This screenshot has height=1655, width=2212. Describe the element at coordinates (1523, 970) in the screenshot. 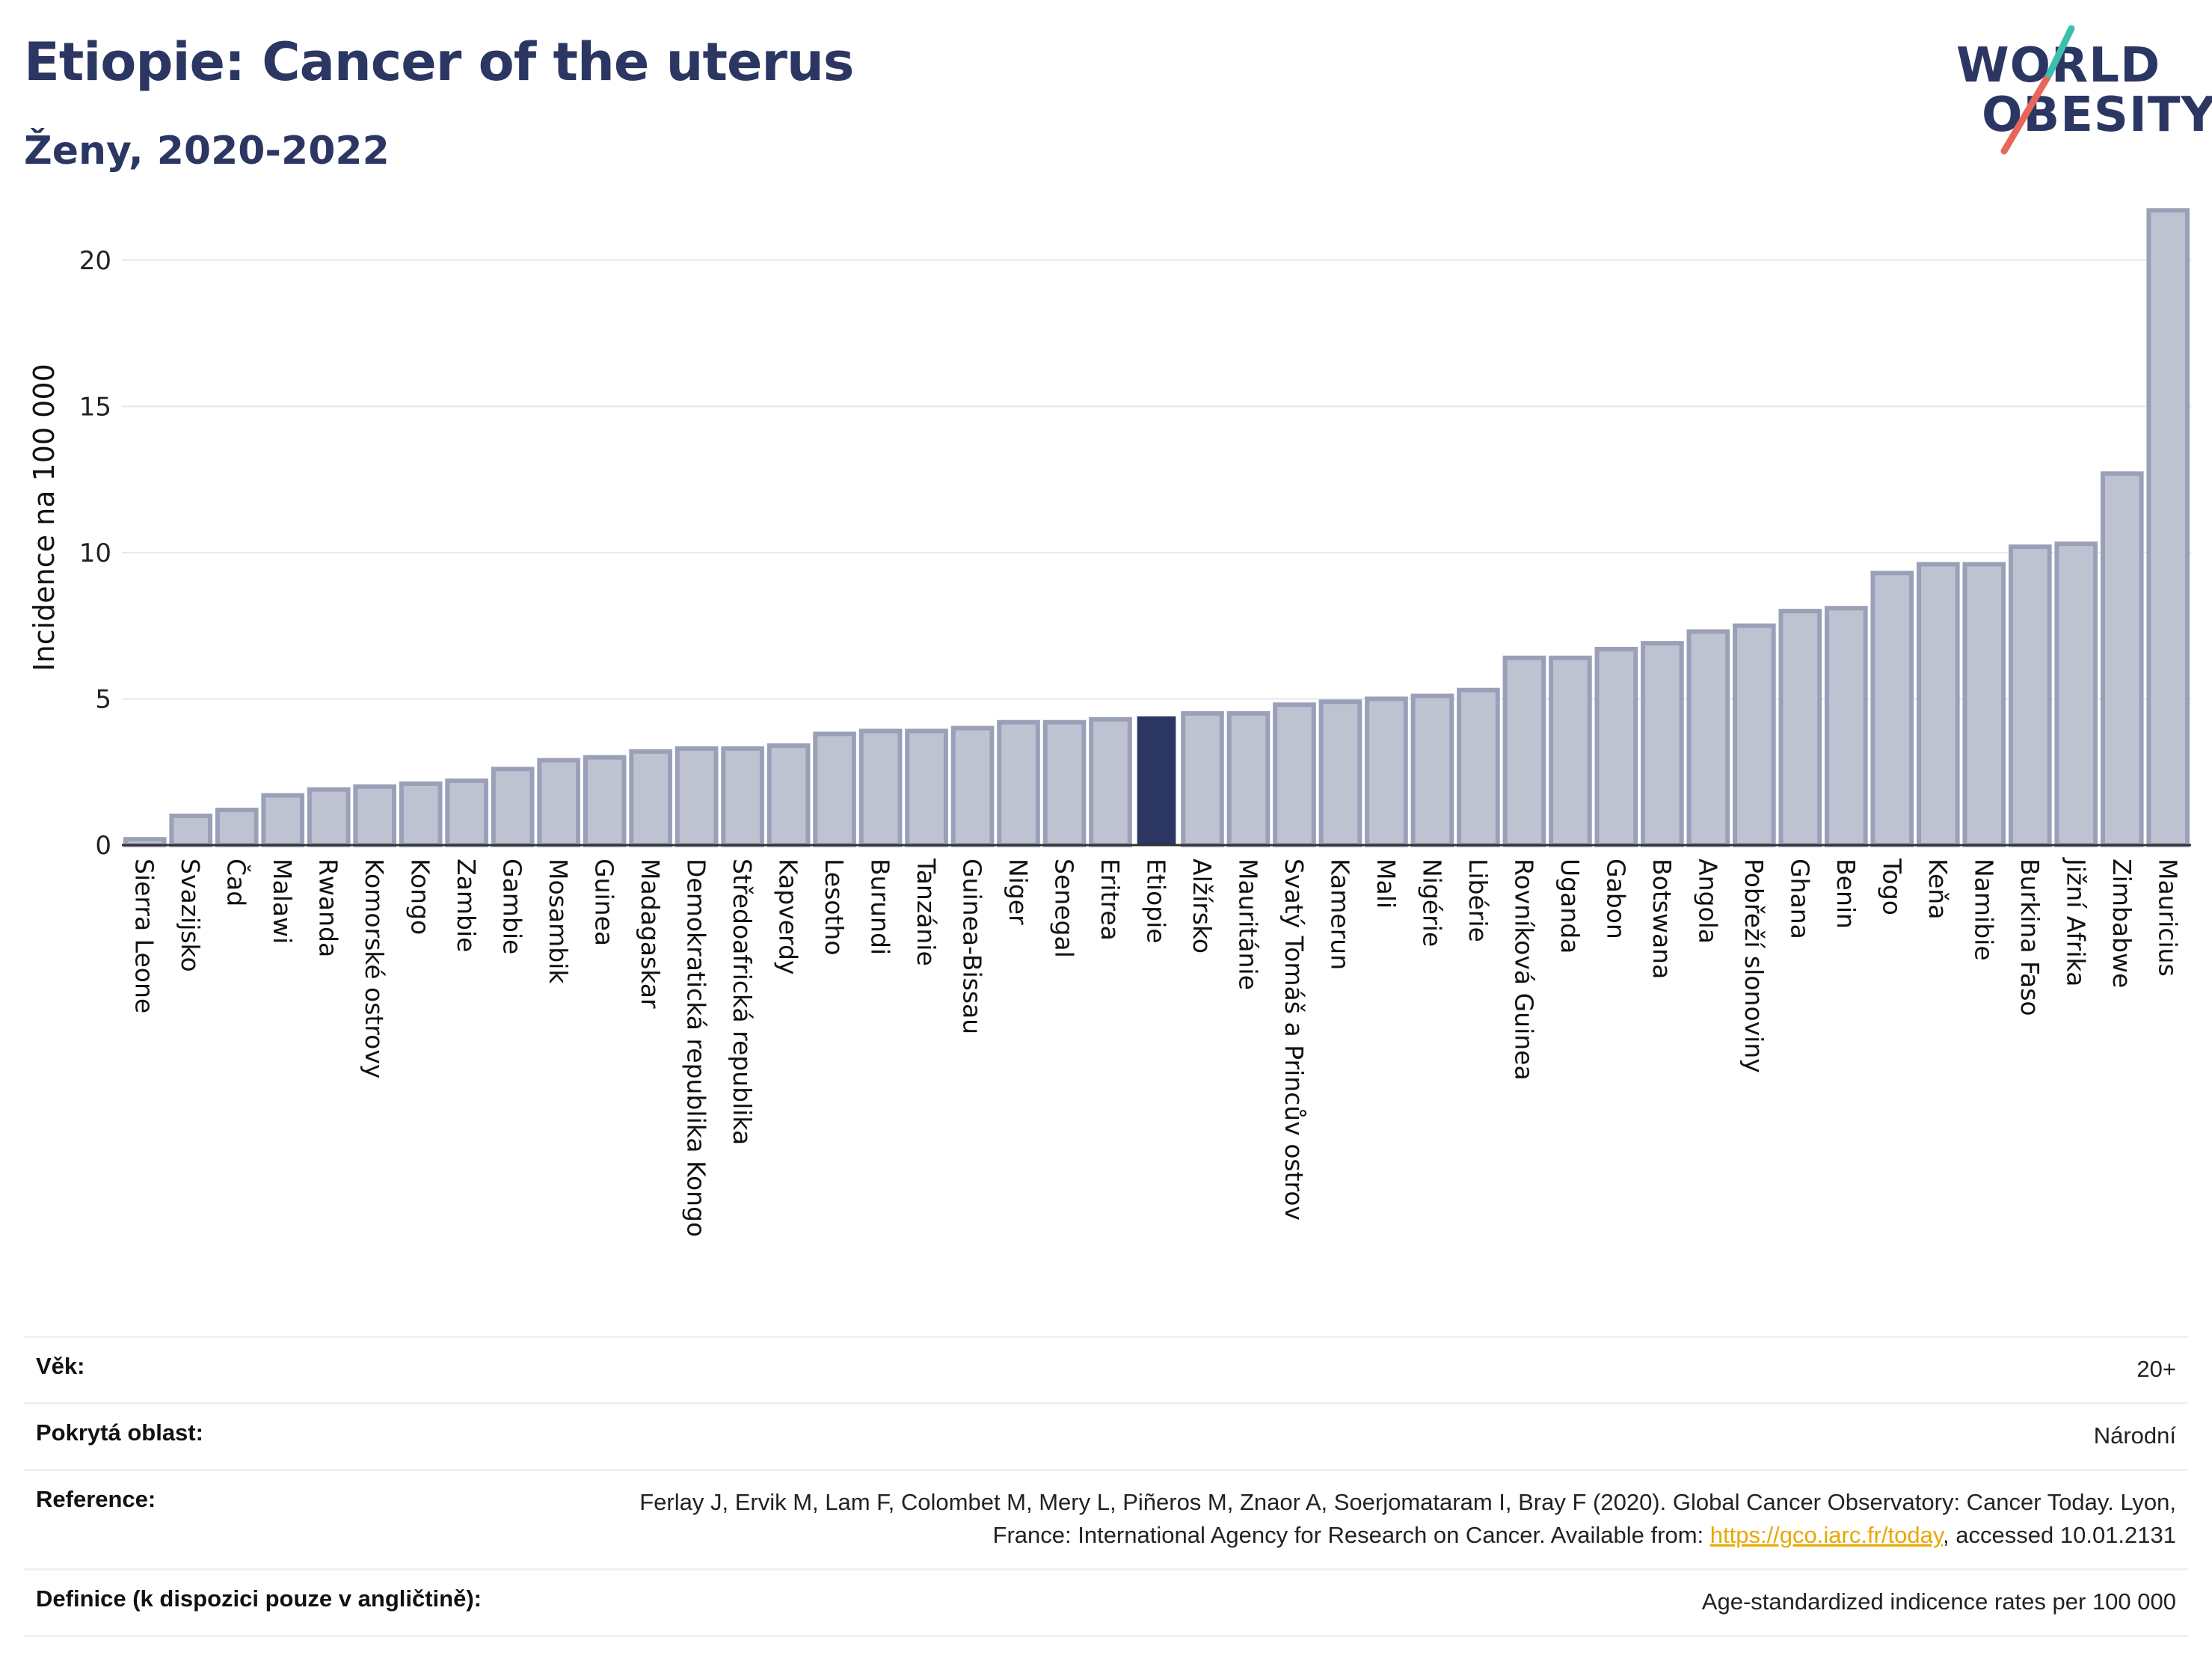

I see `x-tick-label: Rovníková Guinea` at that location.